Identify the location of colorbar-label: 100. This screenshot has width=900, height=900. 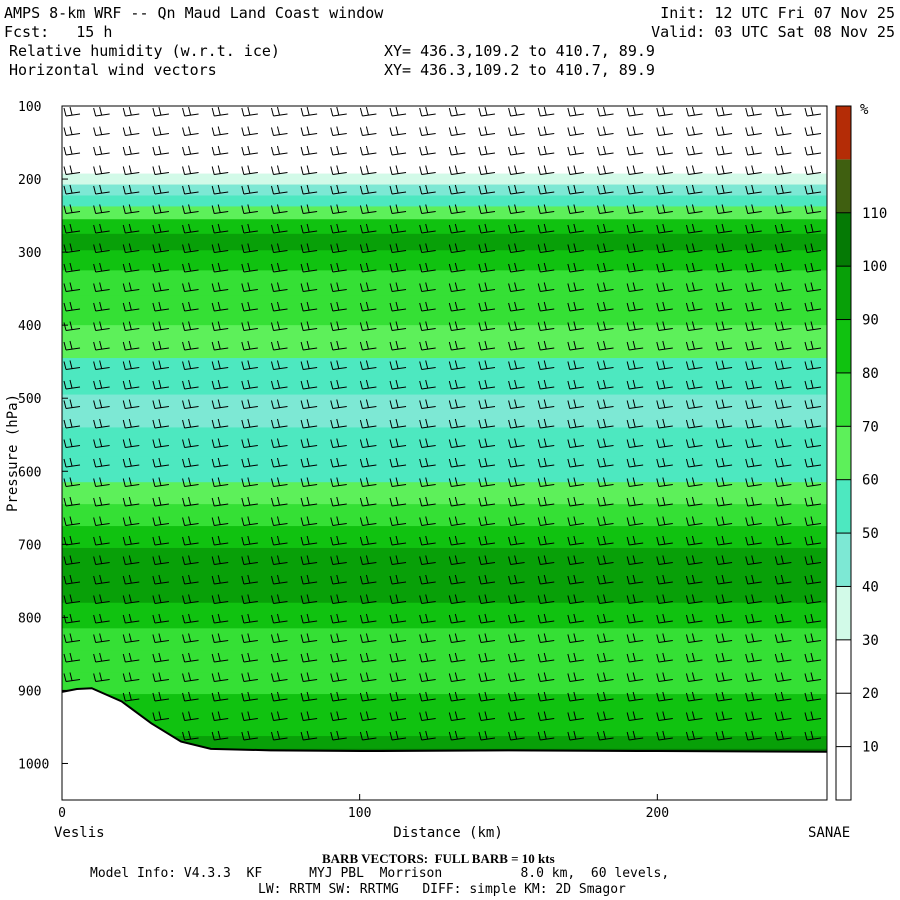
(874, 267).